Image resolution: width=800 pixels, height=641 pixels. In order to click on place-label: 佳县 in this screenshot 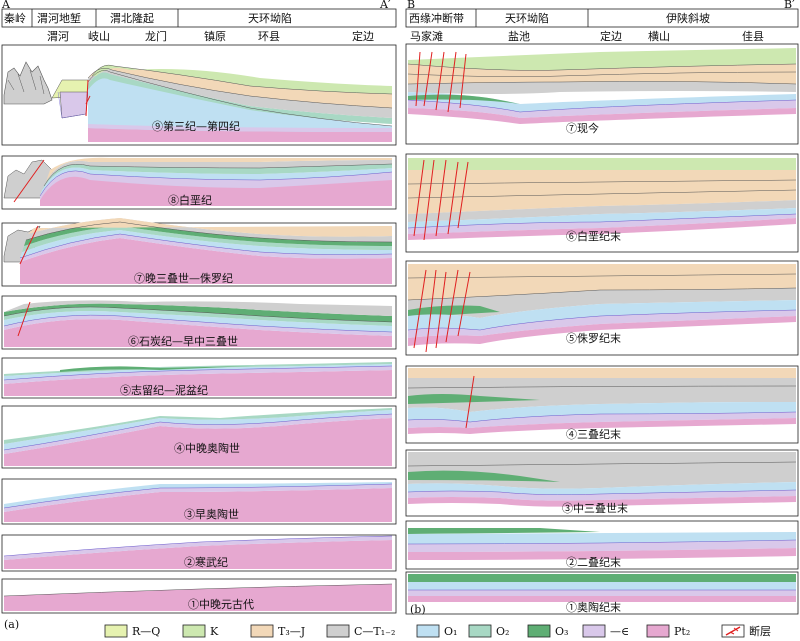, I will do `click(753, 36)`.